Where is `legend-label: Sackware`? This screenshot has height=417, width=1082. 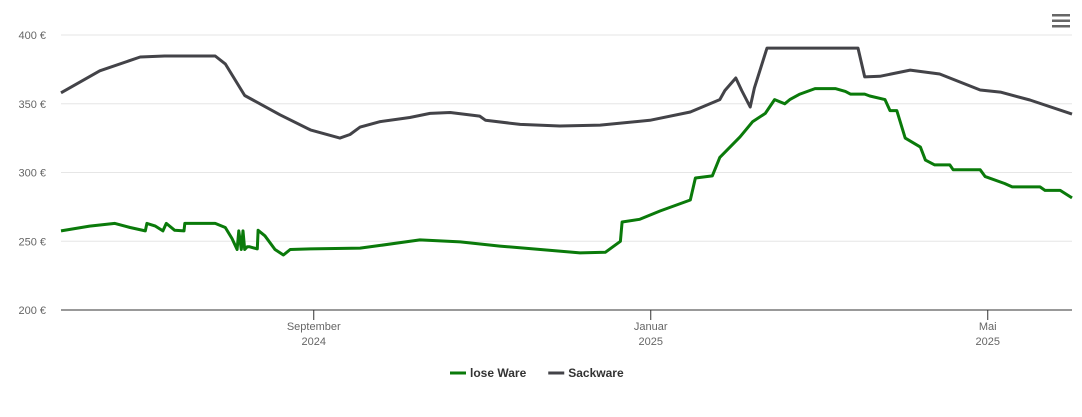 legend-label: Sackware is located at coordinates (596, 373).